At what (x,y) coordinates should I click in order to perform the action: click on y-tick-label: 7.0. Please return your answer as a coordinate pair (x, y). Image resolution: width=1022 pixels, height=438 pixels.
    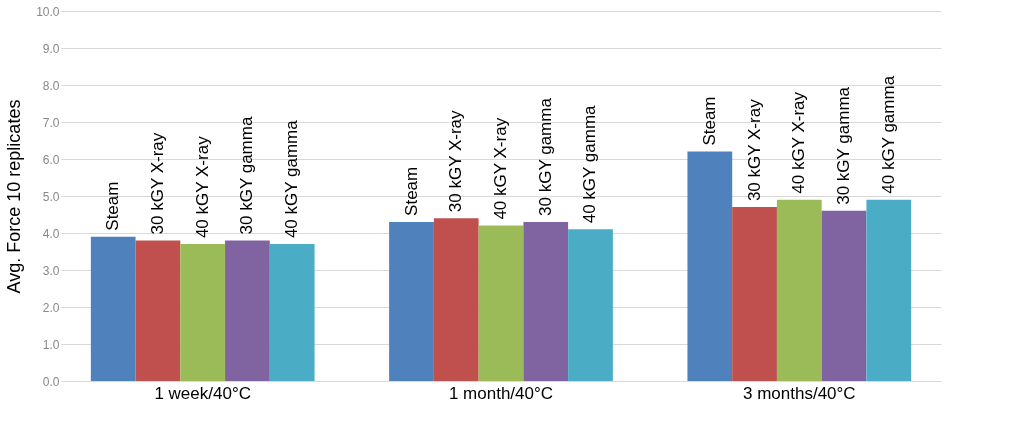
    Looking at the image, I should click on (51, 122).